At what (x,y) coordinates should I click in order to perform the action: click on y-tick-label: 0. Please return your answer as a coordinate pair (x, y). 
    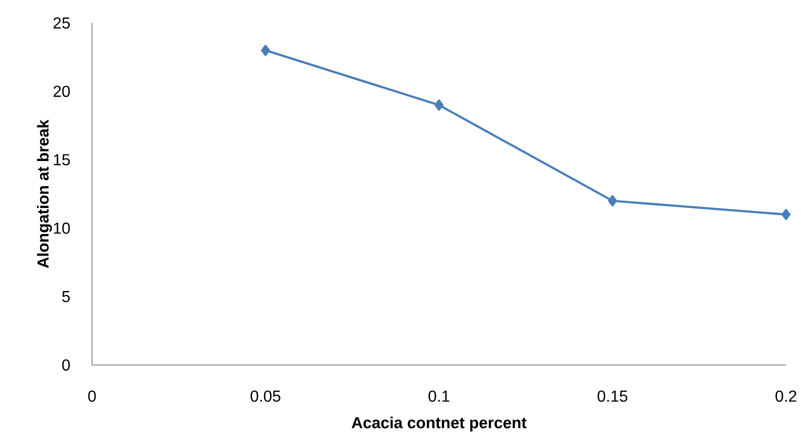
    Looking at the image, I should click on (66, 365).